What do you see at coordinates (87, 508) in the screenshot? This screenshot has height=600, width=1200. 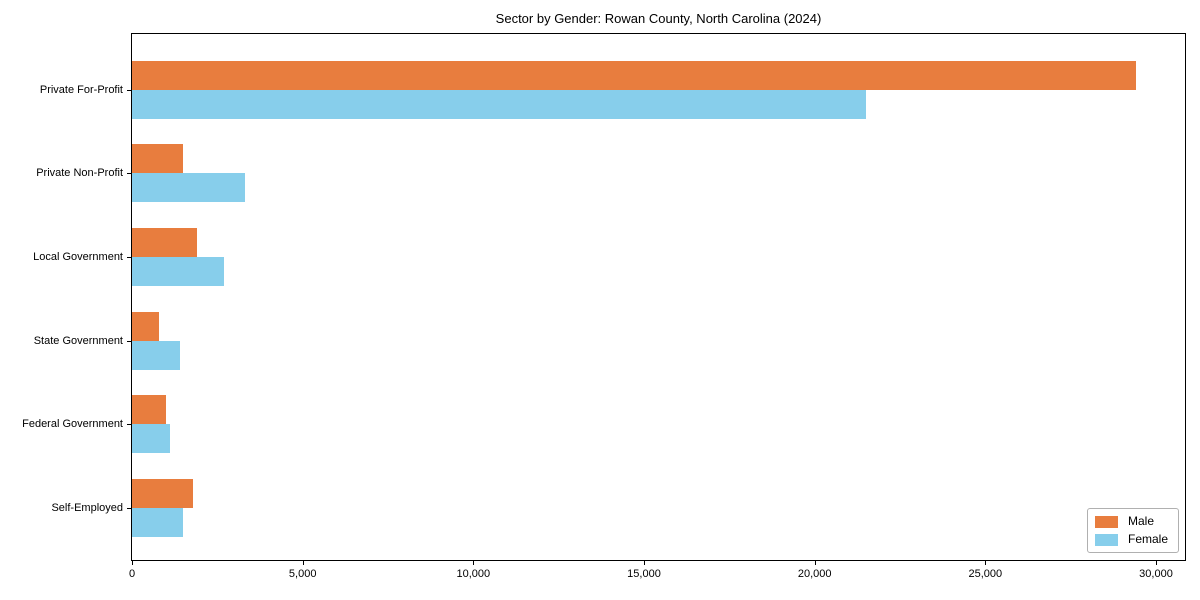 I see `ytick-label-self-employed: Self-Employed` at bounding box center [87, 508].